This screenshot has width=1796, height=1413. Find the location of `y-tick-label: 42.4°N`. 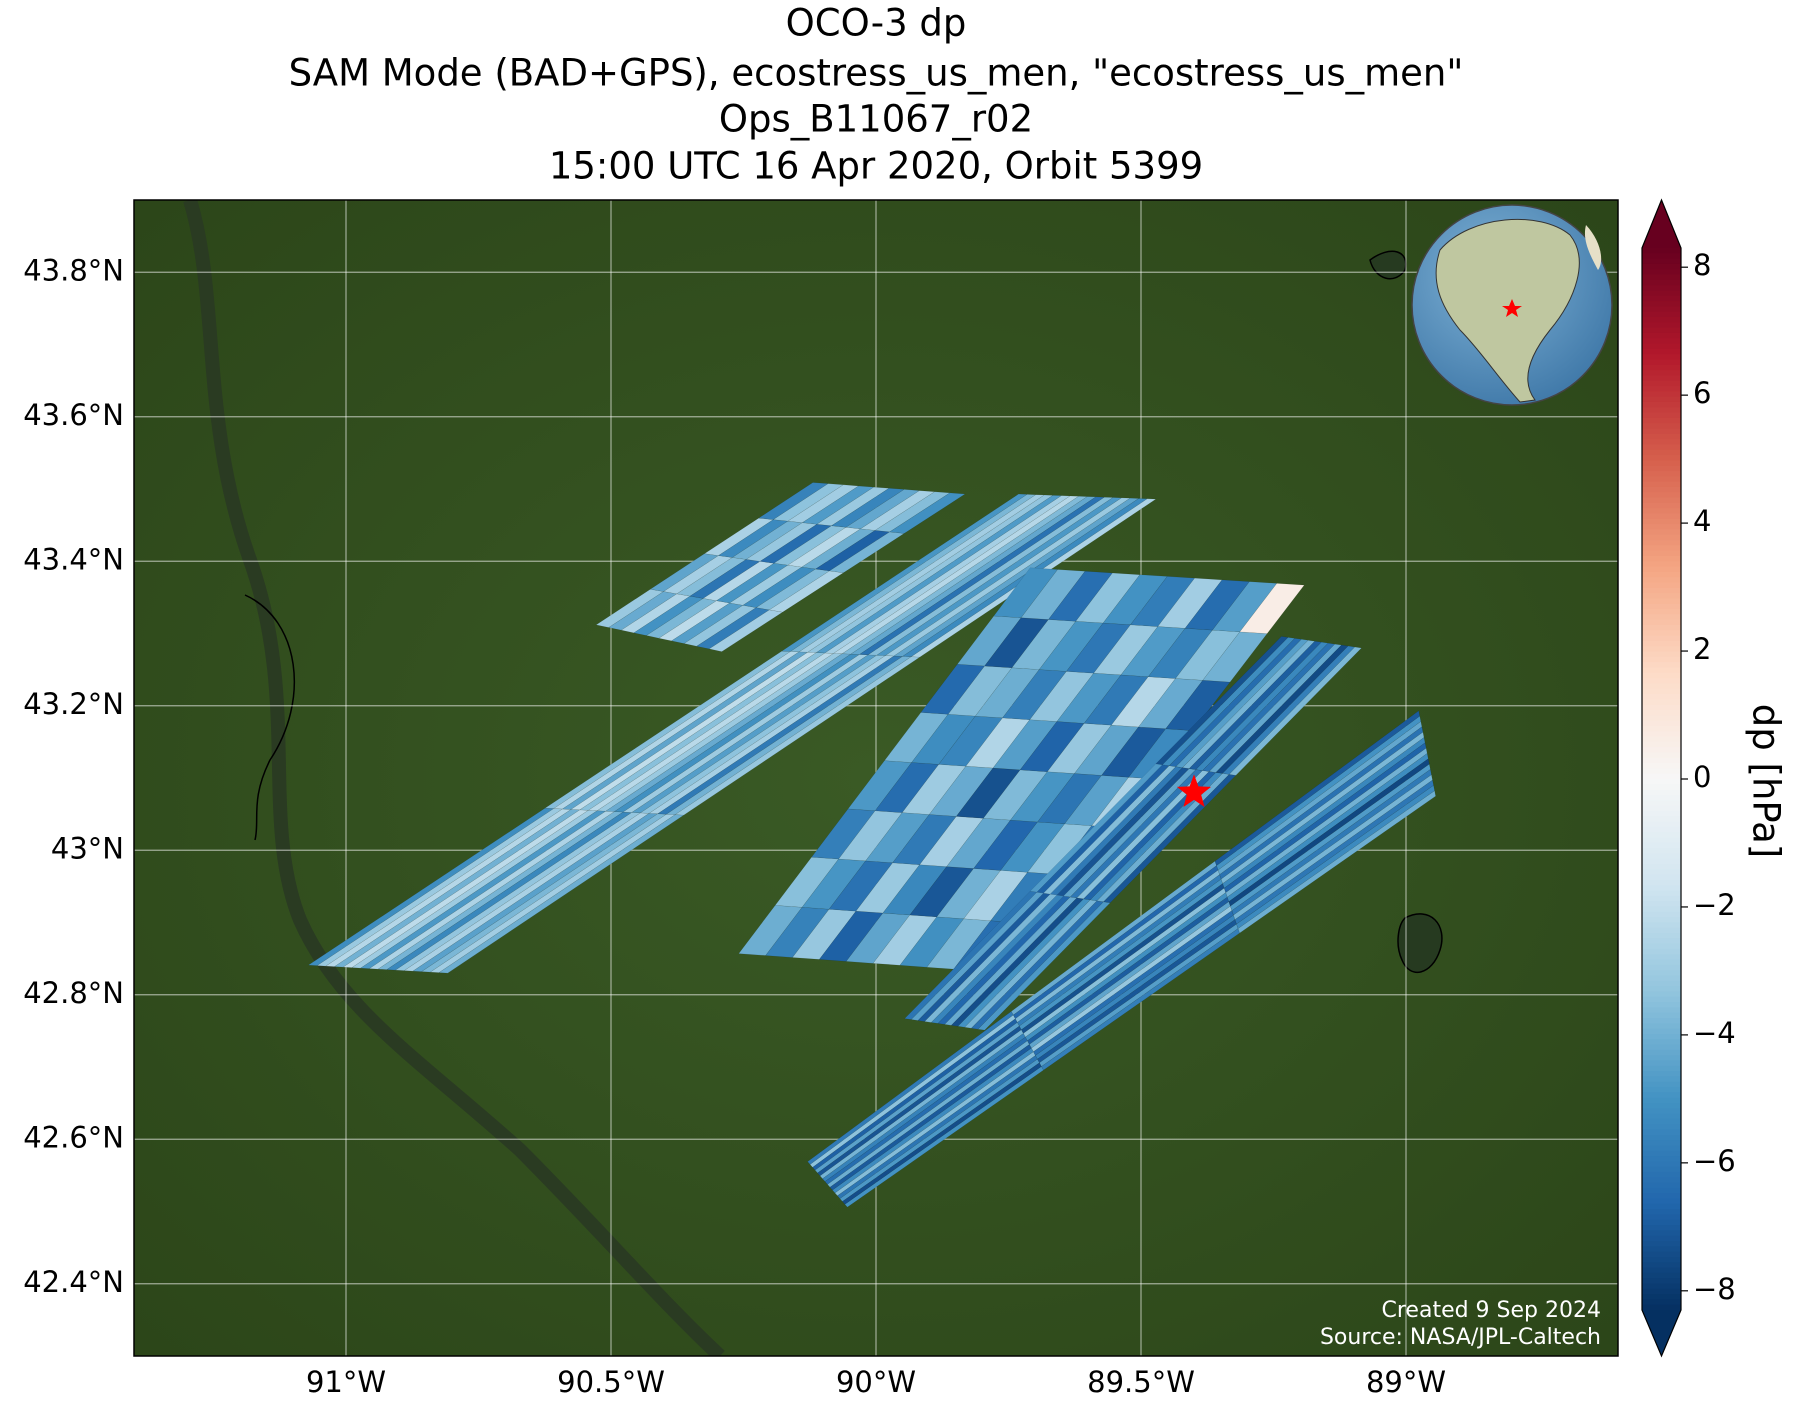

y-tick-label: 42.4°N is located at coordinates (73, 1282).